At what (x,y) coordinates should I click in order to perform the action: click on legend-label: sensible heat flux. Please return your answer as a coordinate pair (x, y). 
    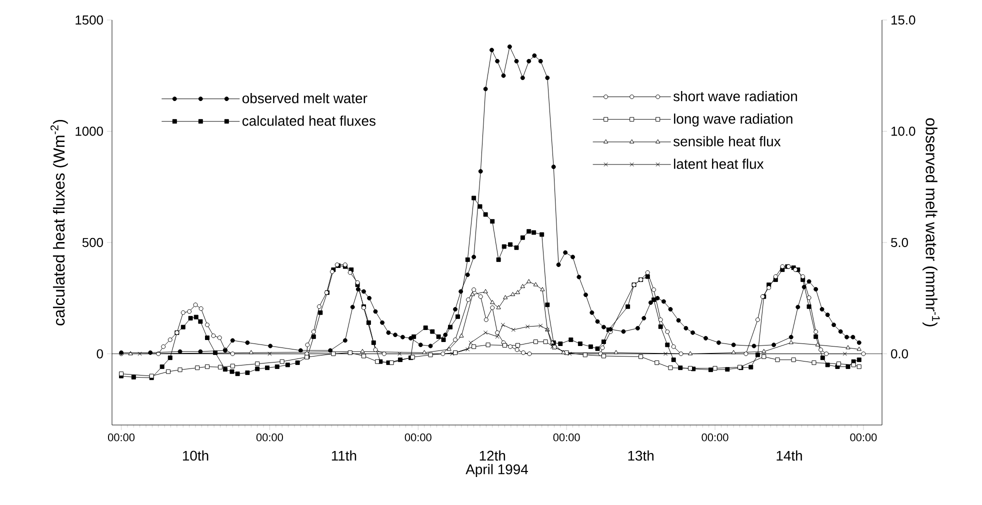
    Looking at the image, I should click on (727, 141).